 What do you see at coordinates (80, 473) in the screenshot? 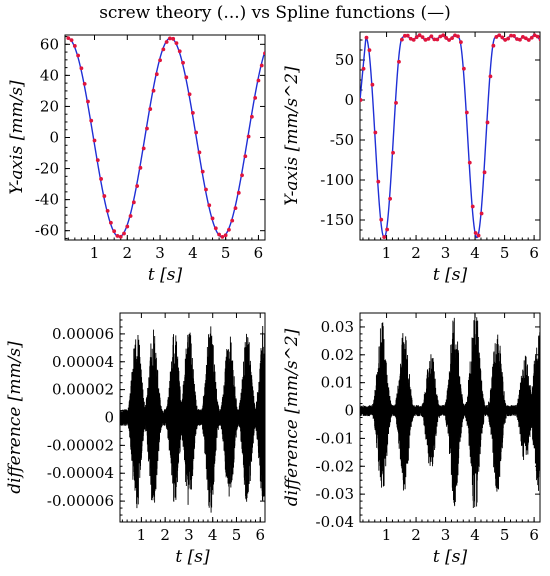
I see `y-tick-label: -0.00004` at bounding box center [80, 473].